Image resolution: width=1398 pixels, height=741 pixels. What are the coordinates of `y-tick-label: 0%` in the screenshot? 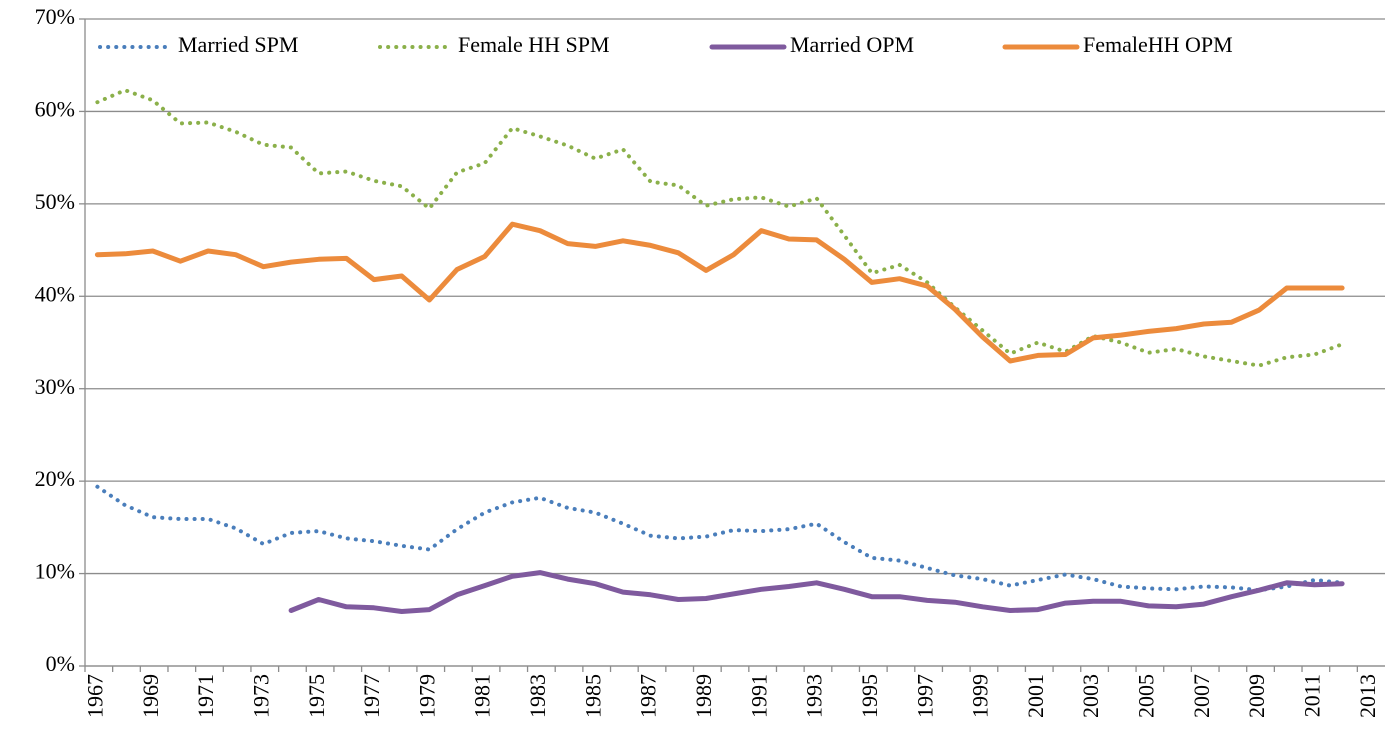 It's located at (60, 663).